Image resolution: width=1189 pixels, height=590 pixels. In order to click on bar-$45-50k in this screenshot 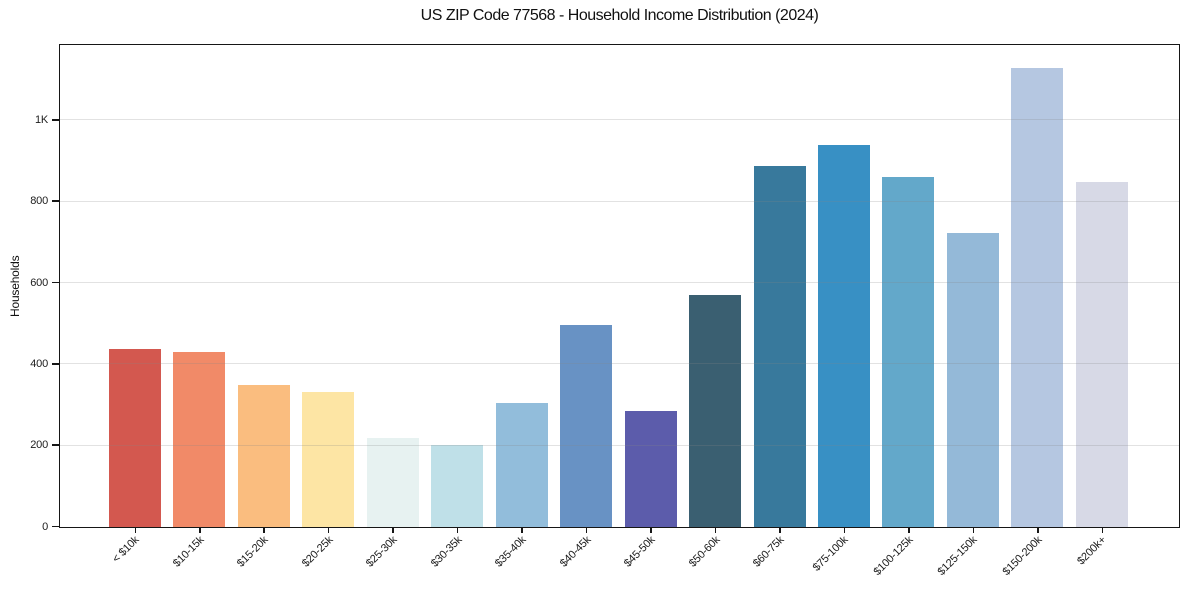, I will do `click(650, 468)`.